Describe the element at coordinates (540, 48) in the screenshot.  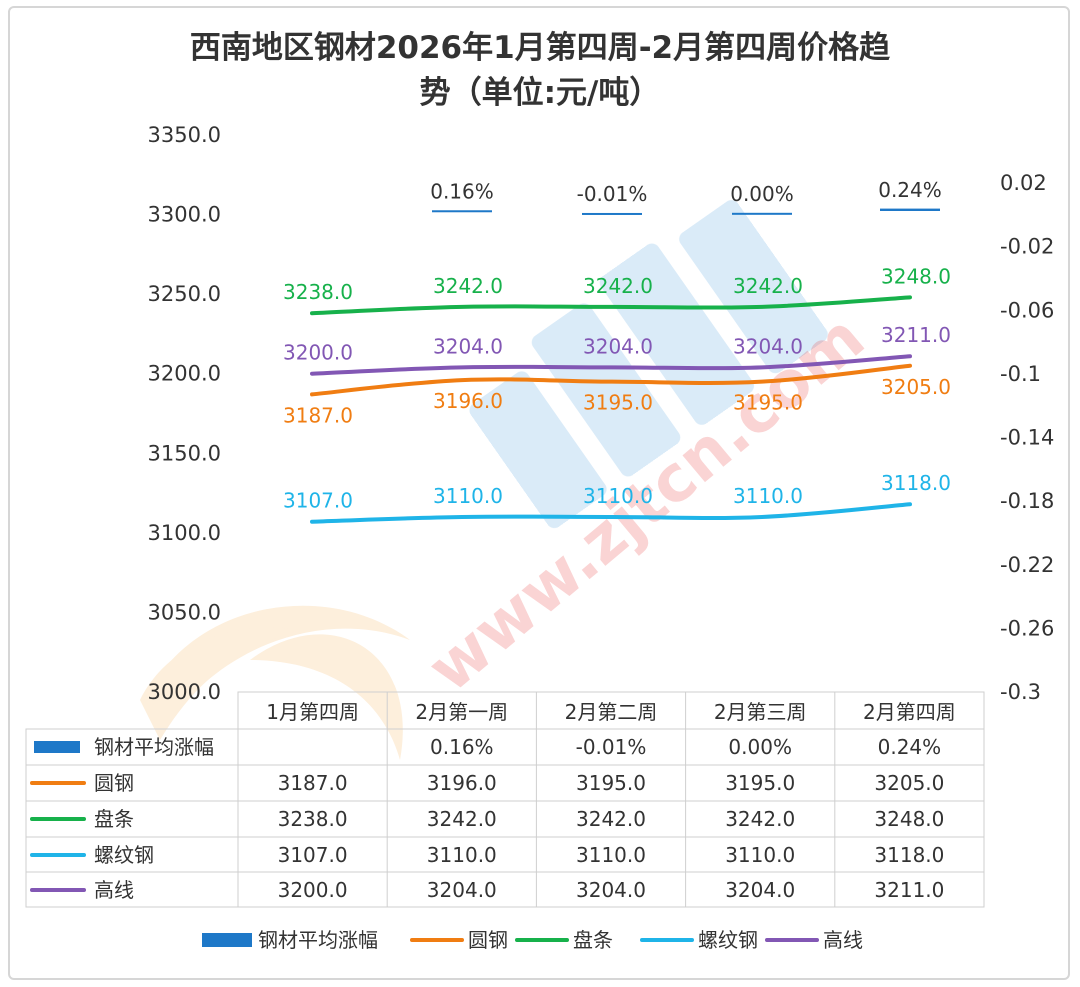
I see `chart-title: 西南地区钢材2026年1月第四周-2月第四周价格趋` at that location.